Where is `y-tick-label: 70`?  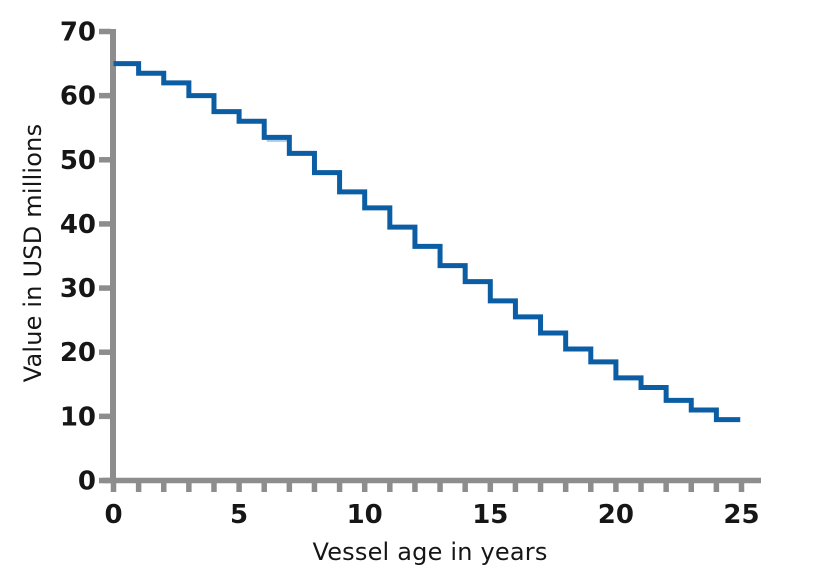
y-tick-label: 70 is located at coordinates (78, 33).